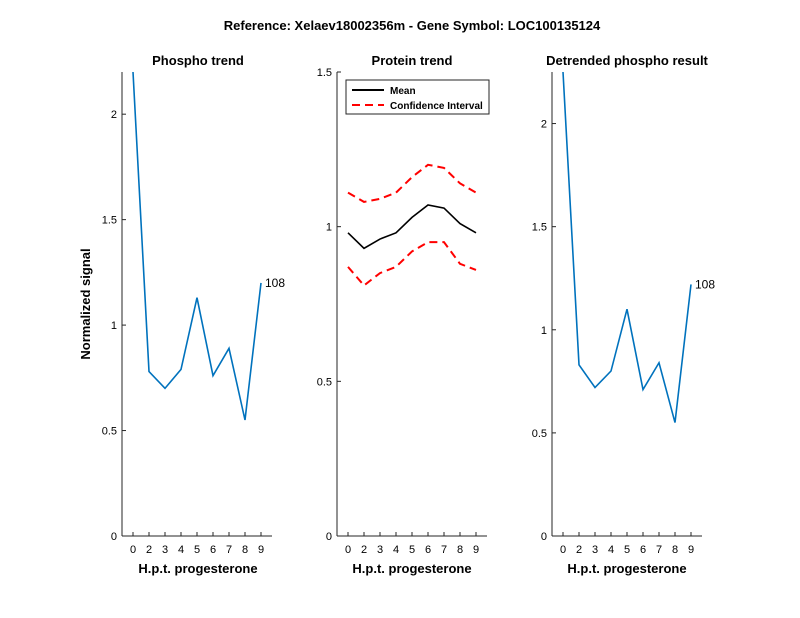 Image resolution: width=800 pixels, height=618 pixels. I want to click on protein-trend-title: Protein trend, so click(412, 60).